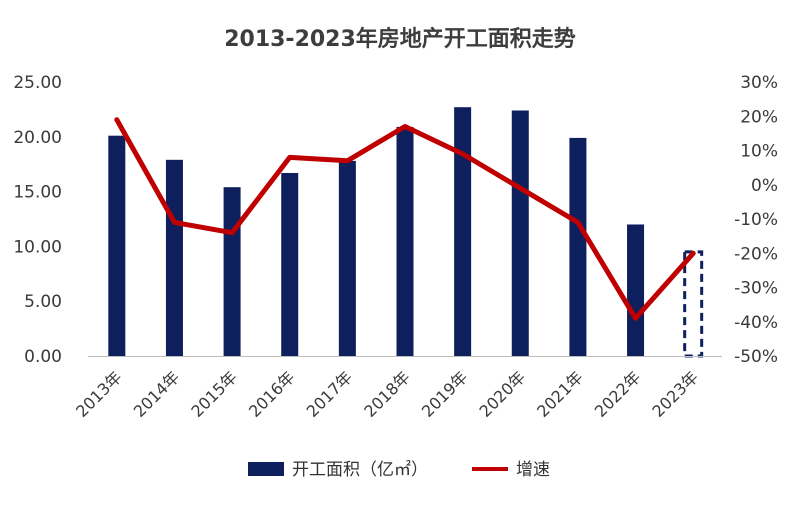 Image resolution: width=800 pixels, height=506 pixels. What do you see at coordinates (37, 193) in the screenshot?
I see `y-left-tick-label: 15.00` at bounding box center [37, 193].